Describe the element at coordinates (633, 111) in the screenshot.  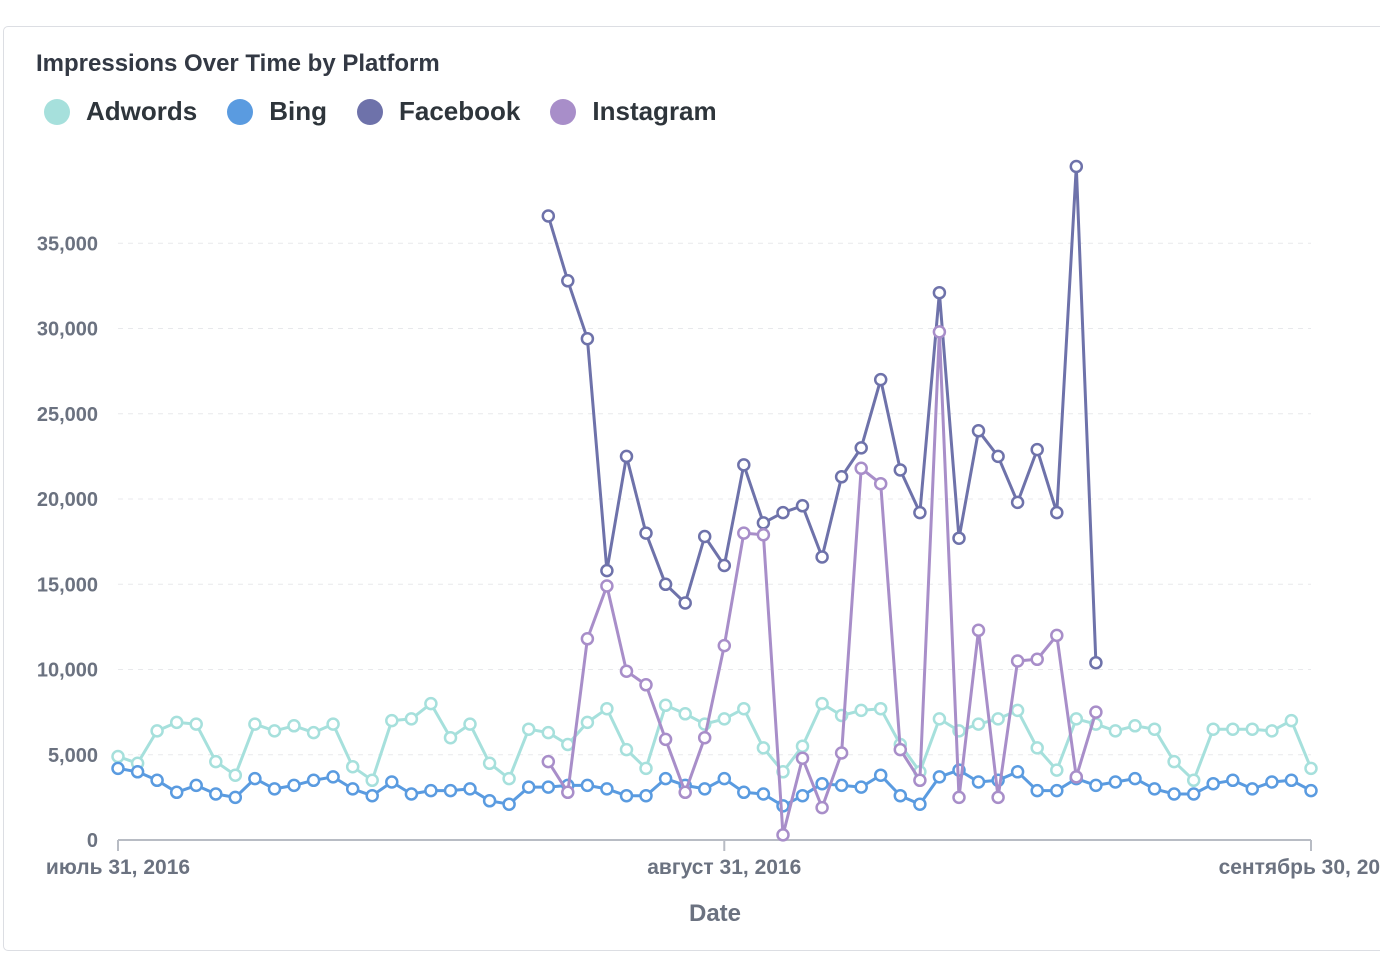
I see `legend-item-instagram: Instagram` at that location.